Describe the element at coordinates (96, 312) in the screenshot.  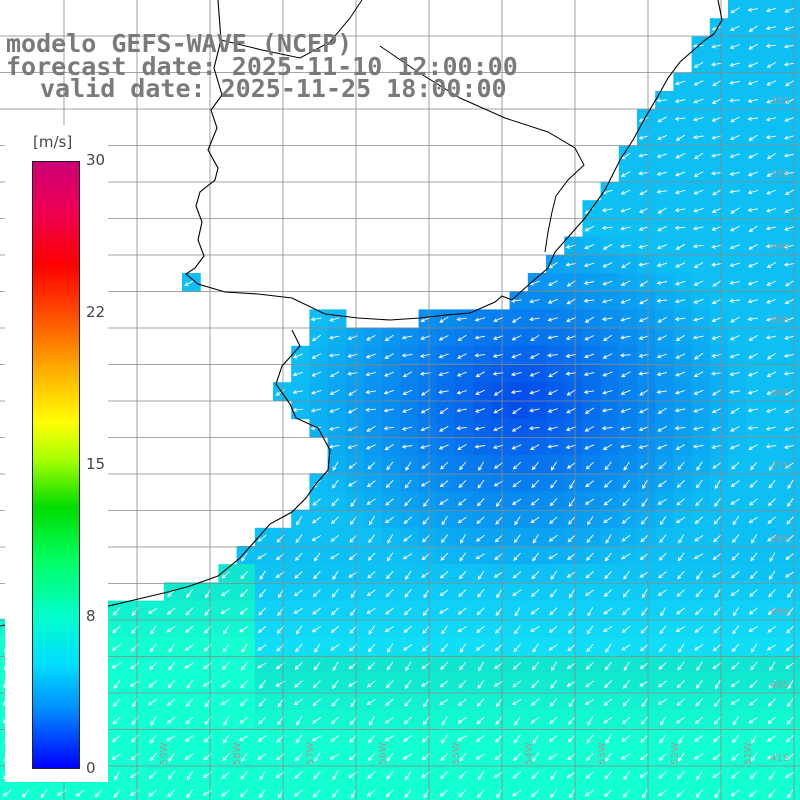
I see `colorbar-tick: 22` at that location.